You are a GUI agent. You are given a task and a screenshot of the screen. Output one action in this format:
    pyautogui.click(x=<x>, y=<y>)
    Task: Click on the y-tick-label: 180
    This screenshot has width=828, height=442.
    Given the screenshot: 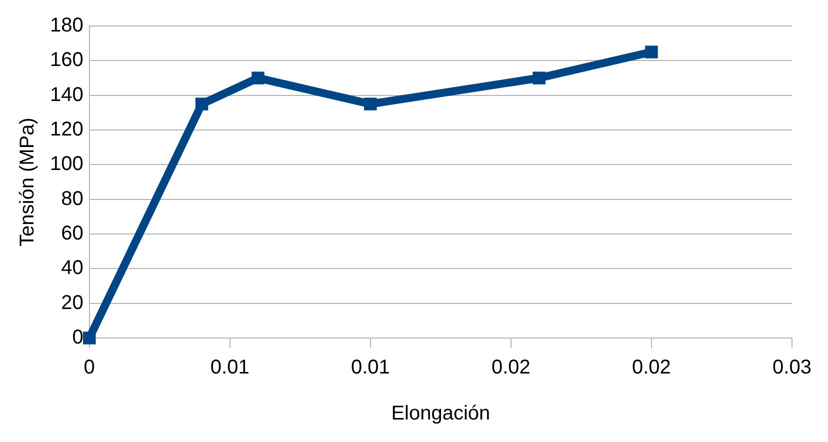 What is the action you would take?
    pyautogui.click(x=67, y=25)
    